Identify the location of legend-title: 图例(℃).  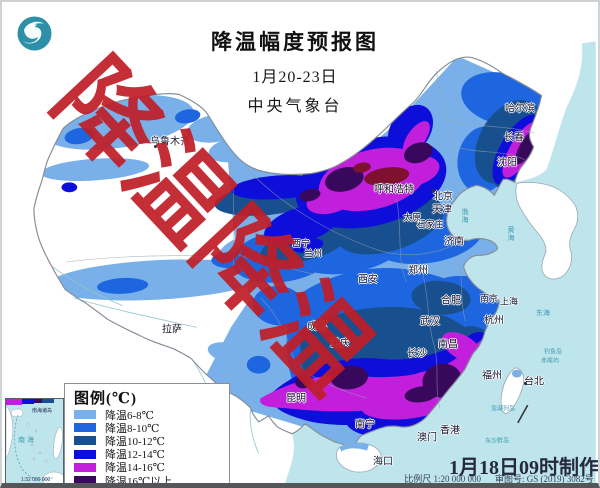
(105, 399).